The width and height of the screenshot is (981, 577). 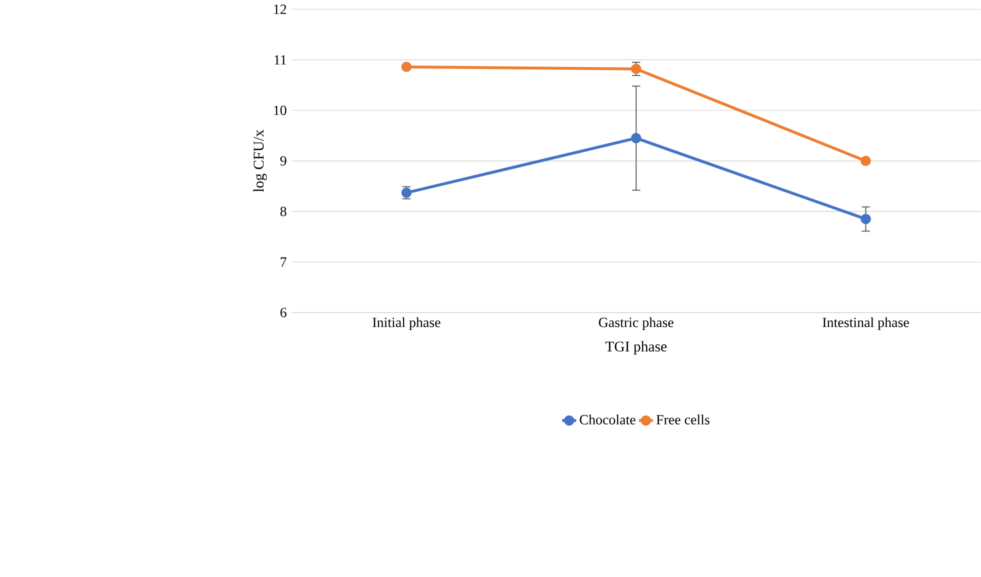 What do you see at coordinates (683, 419) in the screenshot?
I see `legend-label: Free cells` at bounding box center [683, 419].